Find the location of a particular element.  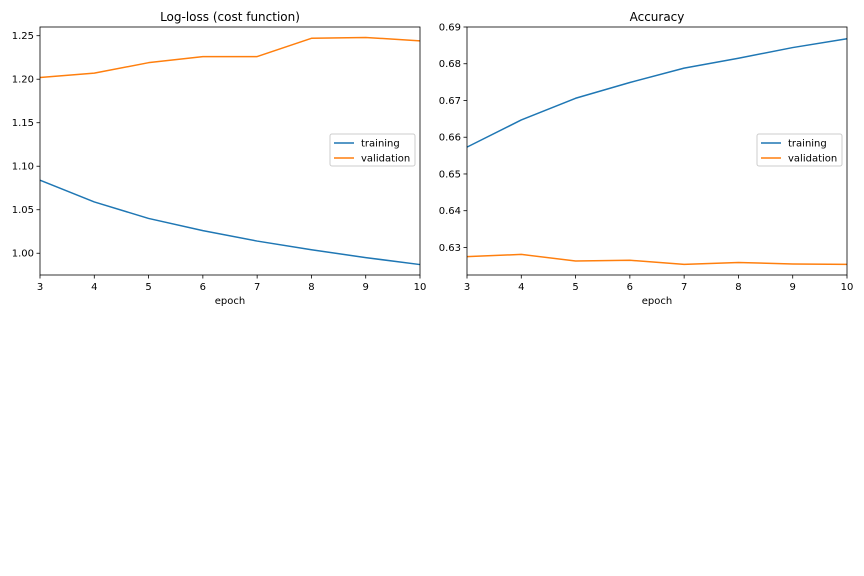

y-tick-label: 0.69 is located at coordinates (450, 28).